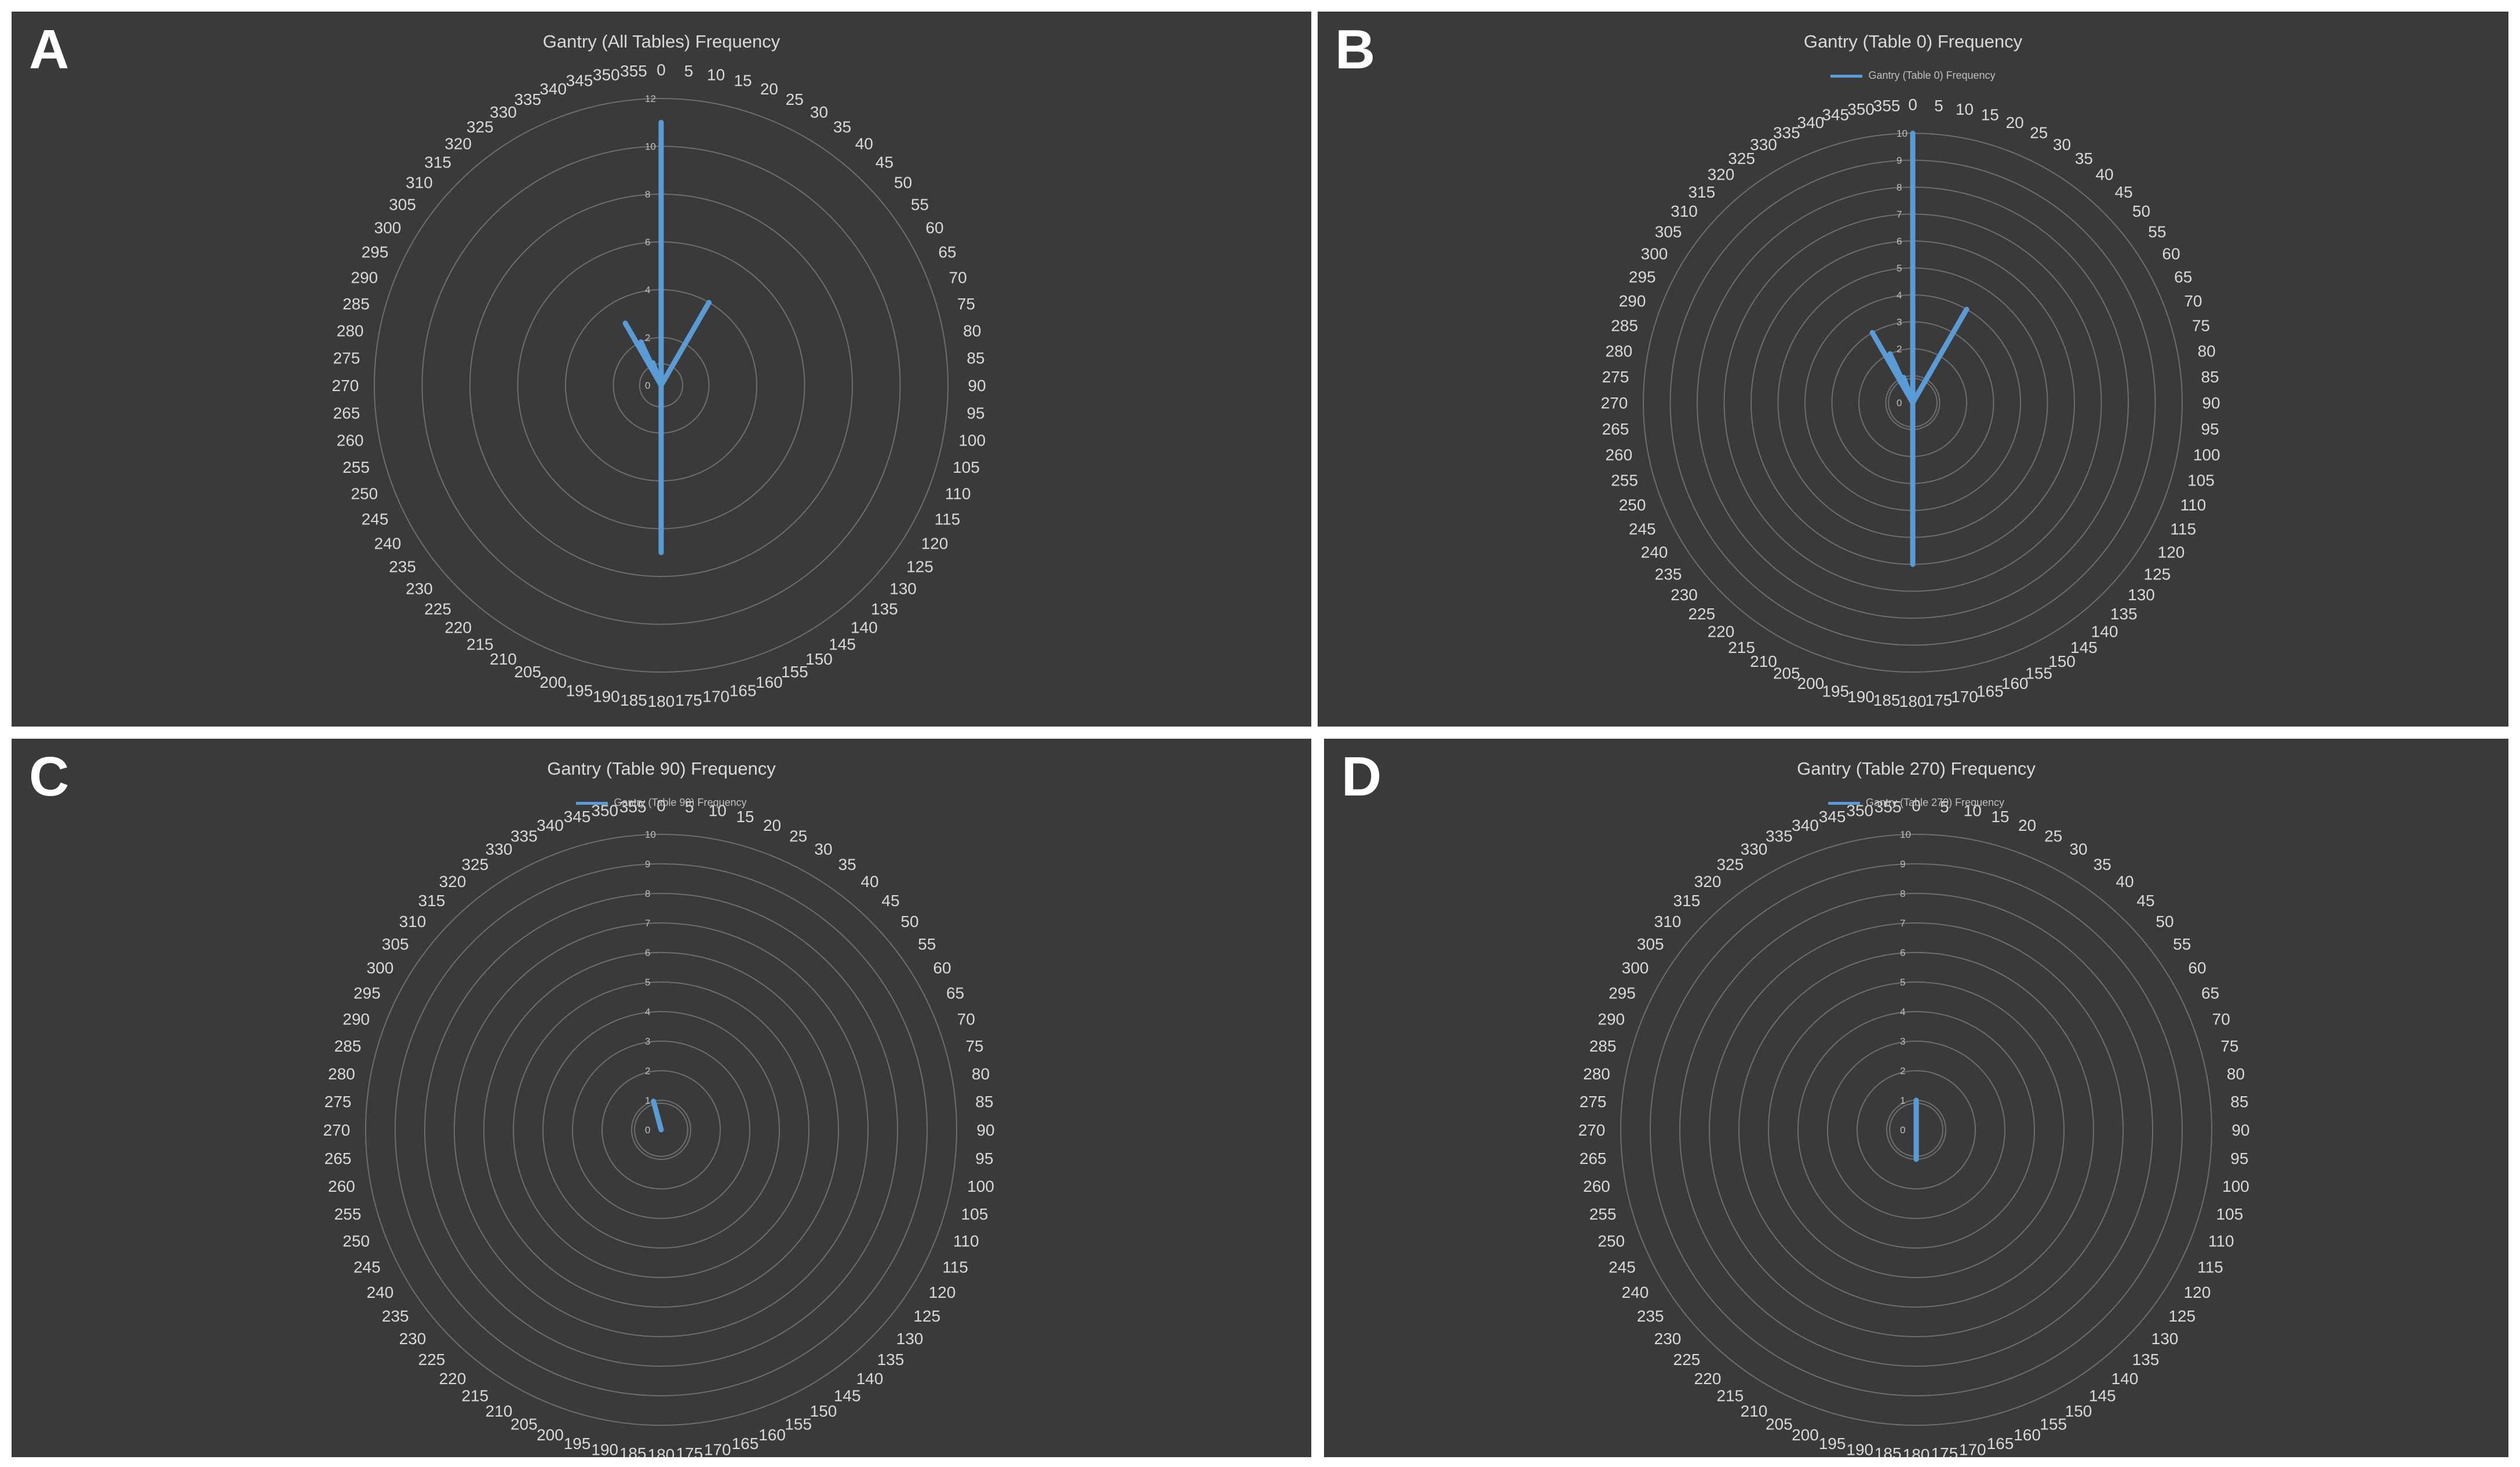 The height and width of the screenshot is (1467, 2520). What do you see at coordinates (2000, 1444) in the screenshot?
I see `angle-label: 165` at bounding box center [2000, 1444].